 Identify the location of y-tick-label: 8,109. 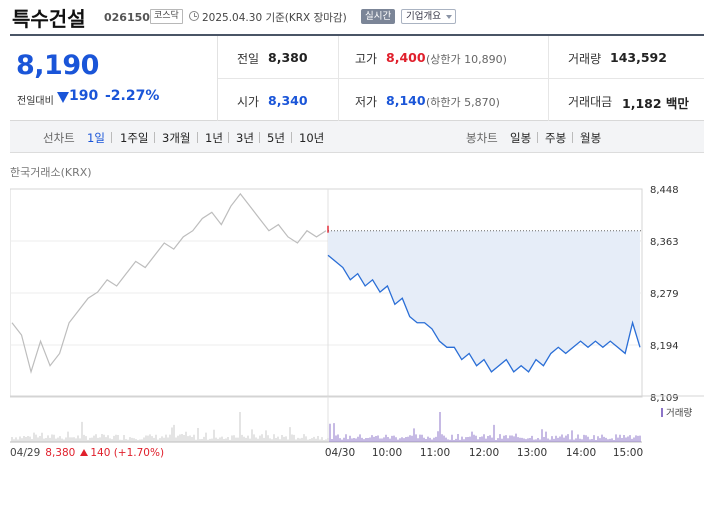
(664, 398).